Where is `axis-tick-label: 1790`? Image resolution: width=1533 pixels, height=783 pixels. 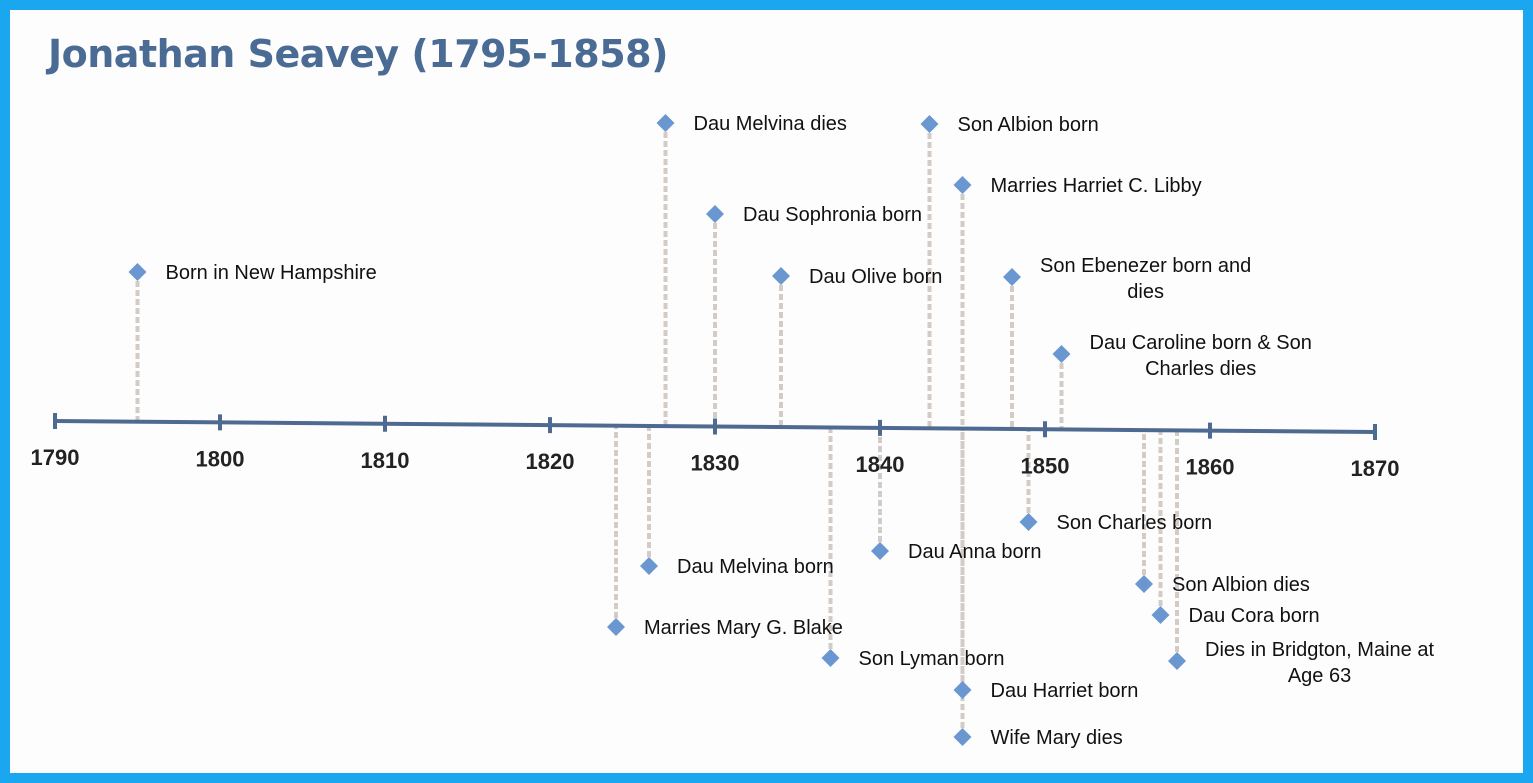 axis-tick-label: 1790 is located at coordinates (55, 457).